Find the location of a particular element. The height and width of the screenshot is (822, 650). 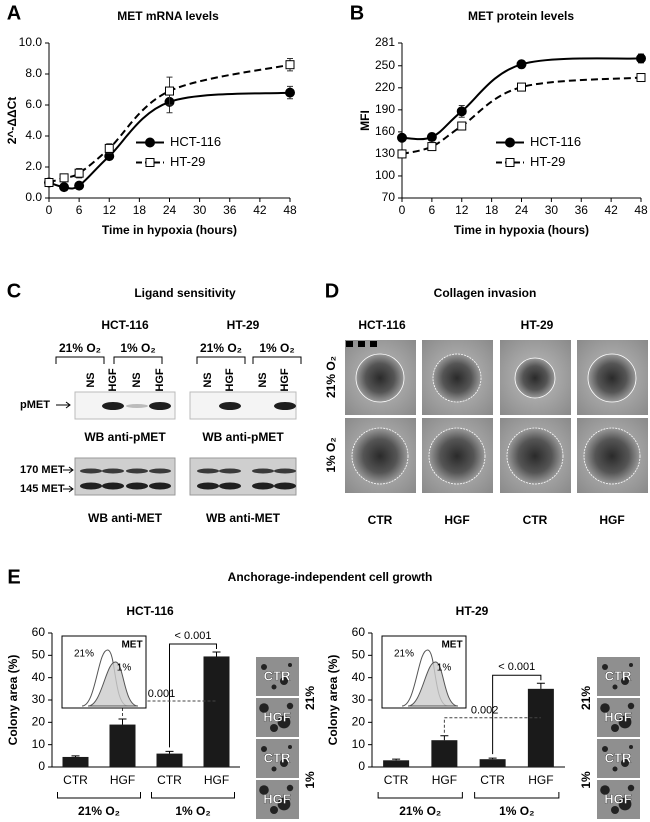

panel-title: Collagen invasion is located at coordinates (485, 293).